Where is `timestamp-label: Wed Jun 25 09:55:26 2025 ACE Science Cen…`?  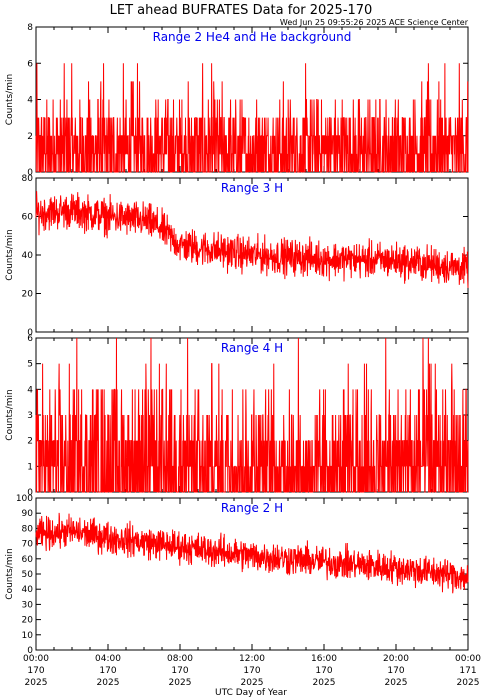 timestamp-label: Wed Jun 25 09:55:26 2025 ACE Science Cen… is located at coordinates (374, 22).